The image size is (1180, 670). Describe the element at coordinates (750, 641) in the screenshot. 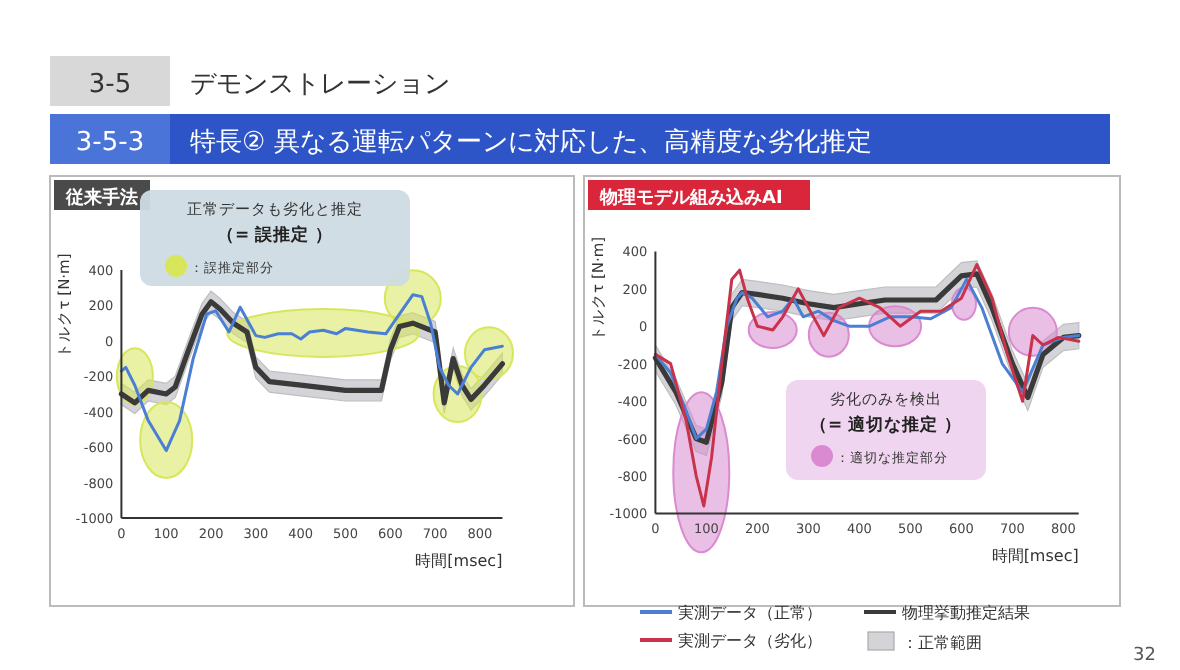

I see `legend-label: 実測データ（劣化）` at that location.